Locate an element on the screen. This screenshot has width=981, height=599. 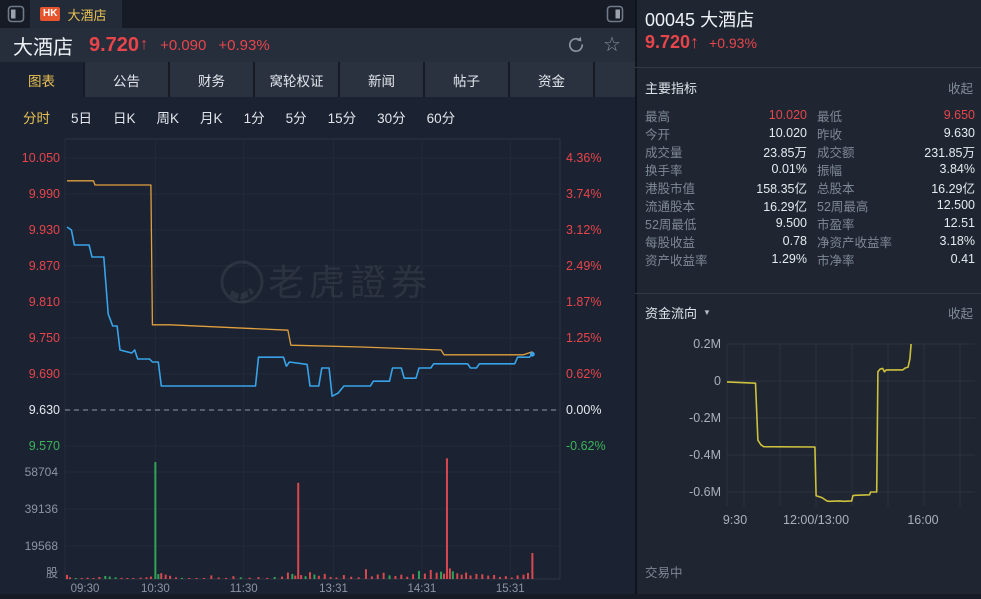
flow-y-axis-label: 0 is located at coordinates (717, 381).